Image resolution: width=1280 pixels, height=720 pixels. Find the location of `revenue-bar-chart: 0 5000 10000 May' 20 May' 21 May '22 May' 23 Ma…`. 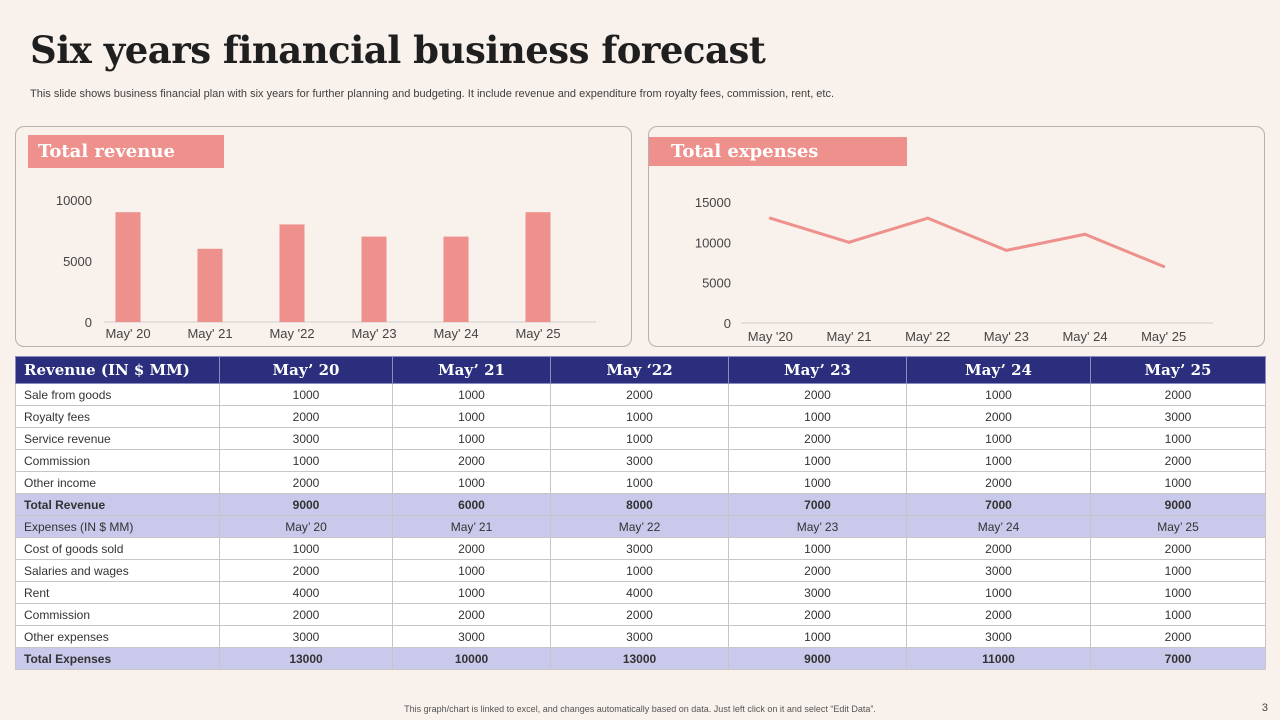

revenue-bar-chart: 0 5000 10000 May' 20 May' 21 May '22 May' 23 Ma… is located at coordinates (324, 237).